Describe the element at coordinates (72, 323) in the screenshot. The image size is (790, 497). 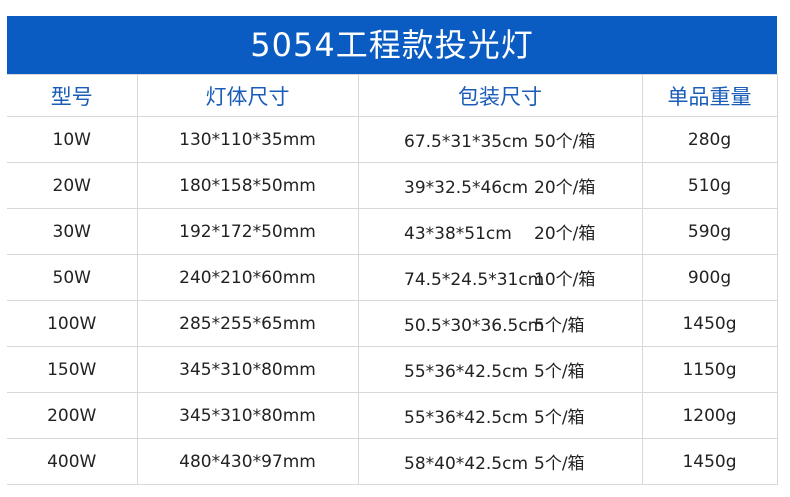
I see `cell-model: 100W` at that location.